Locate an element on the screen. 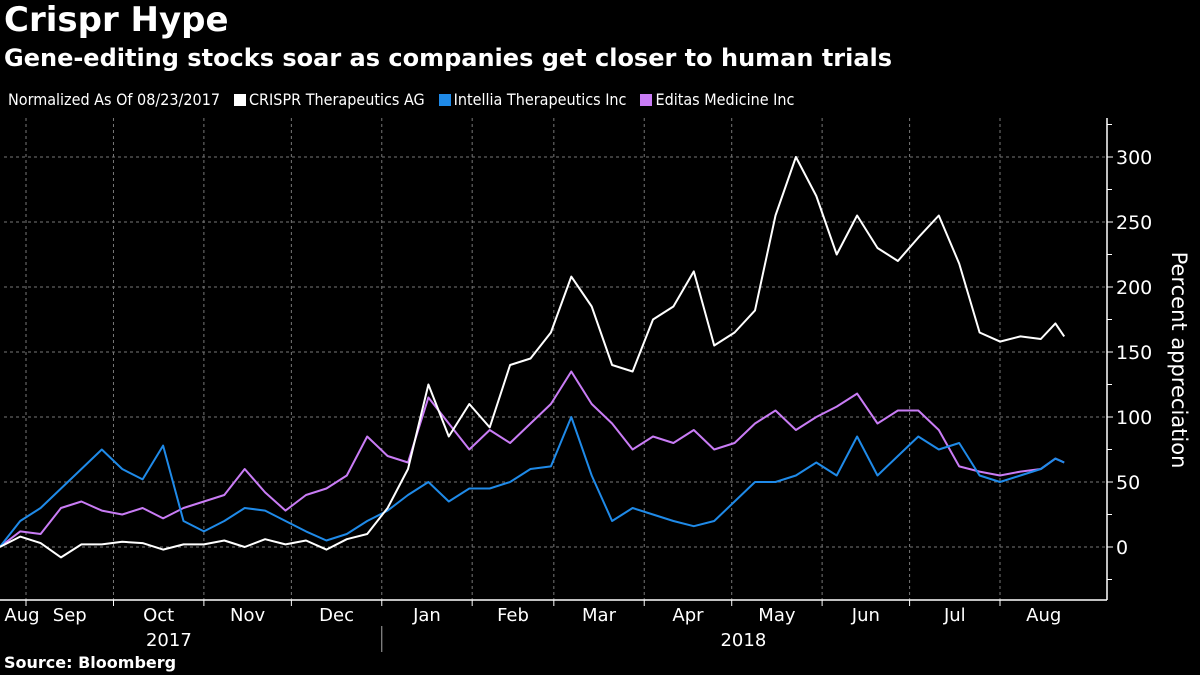  x-tick-label: Jul is located at coordinates (954, 615).